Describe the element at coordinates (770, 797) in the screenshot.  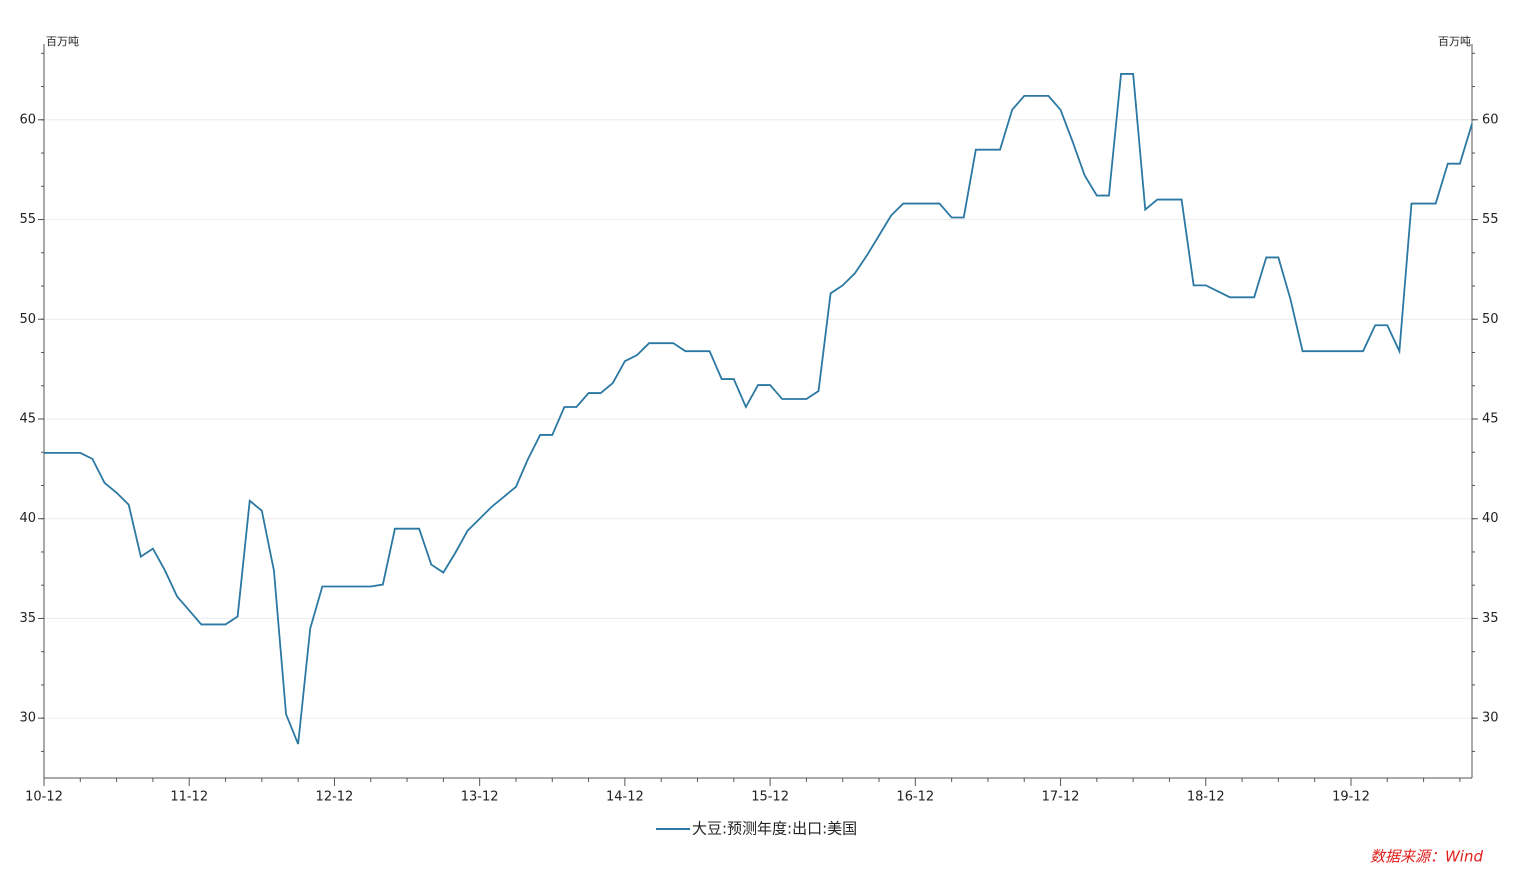
I see `x-tick-label: 15-12` at that location.